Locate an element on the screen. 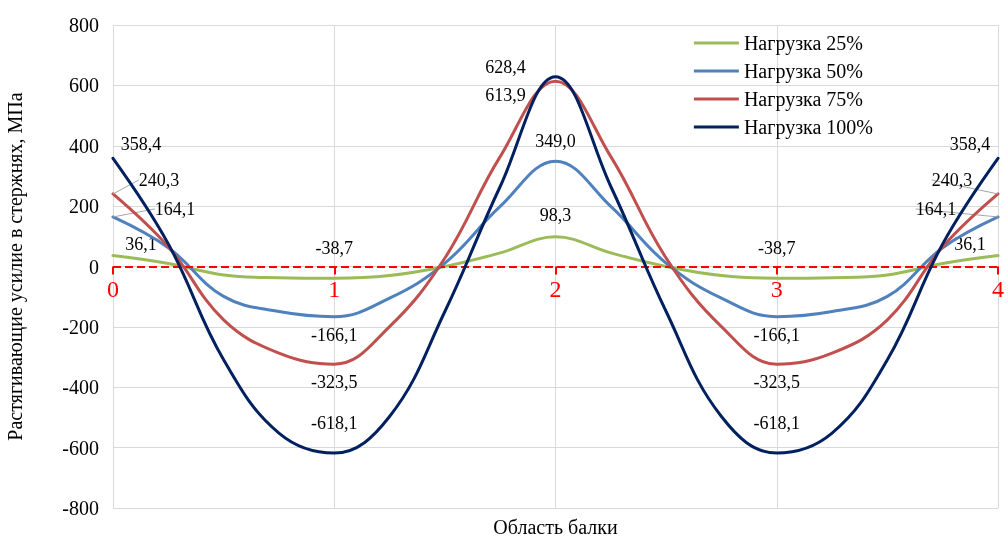 The image size is (1008, 538). y-tick-label: -400 is located at coordinates (80, 387).